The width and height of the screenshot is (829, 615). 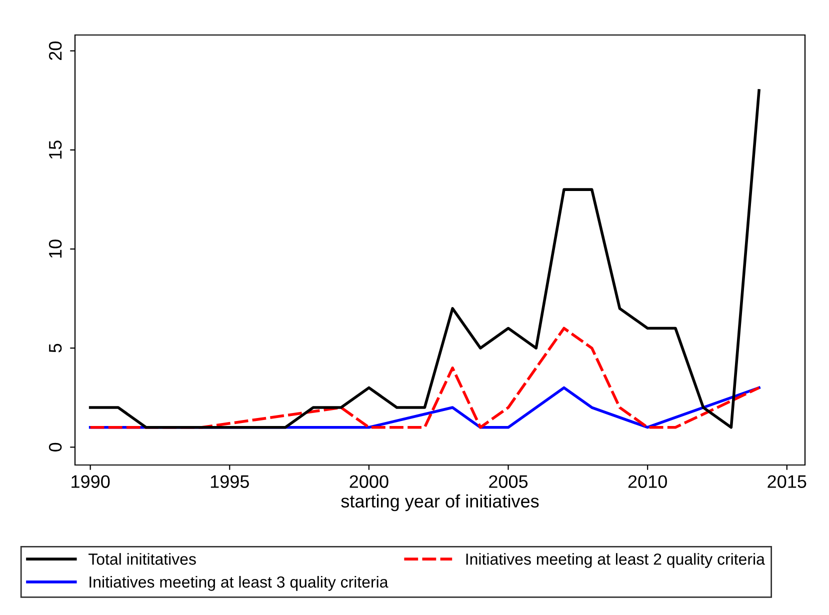 What do you see at coordinates (142, 559) in the screenshot?
I see `legend-label: Total inititatives` at bounding box center [142, 559].